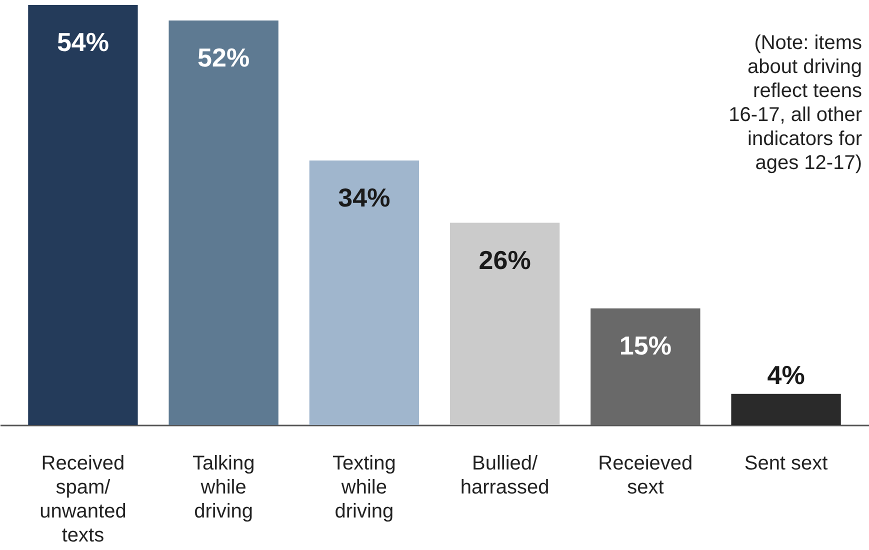 This screenshot has height=550, width=869. Describe the element at coordinates (223, 487) in the screenshot. I see `x-tick-label: Talking while driving` at that location.